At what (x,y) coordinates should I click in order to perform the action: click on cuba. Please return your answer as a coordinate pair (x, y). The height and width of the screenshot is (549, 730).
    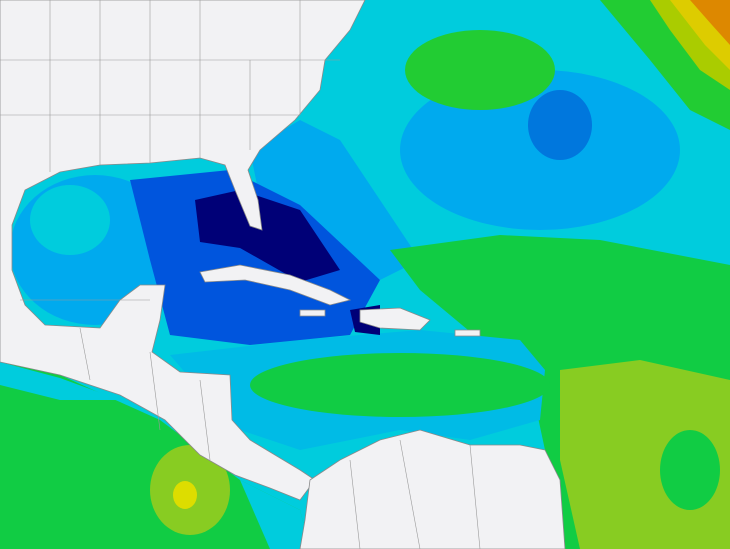
    Looking at the image, I should click on (275, 285).